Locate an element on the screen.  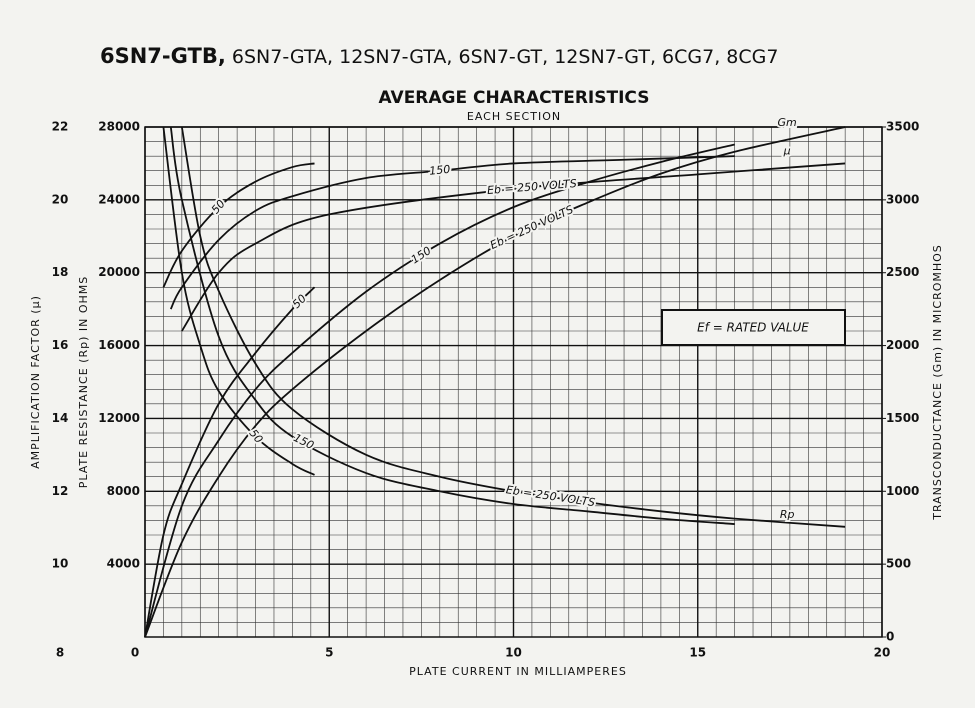
title-bold: 6SN7-GTB, is located at coordinates (163, 56).